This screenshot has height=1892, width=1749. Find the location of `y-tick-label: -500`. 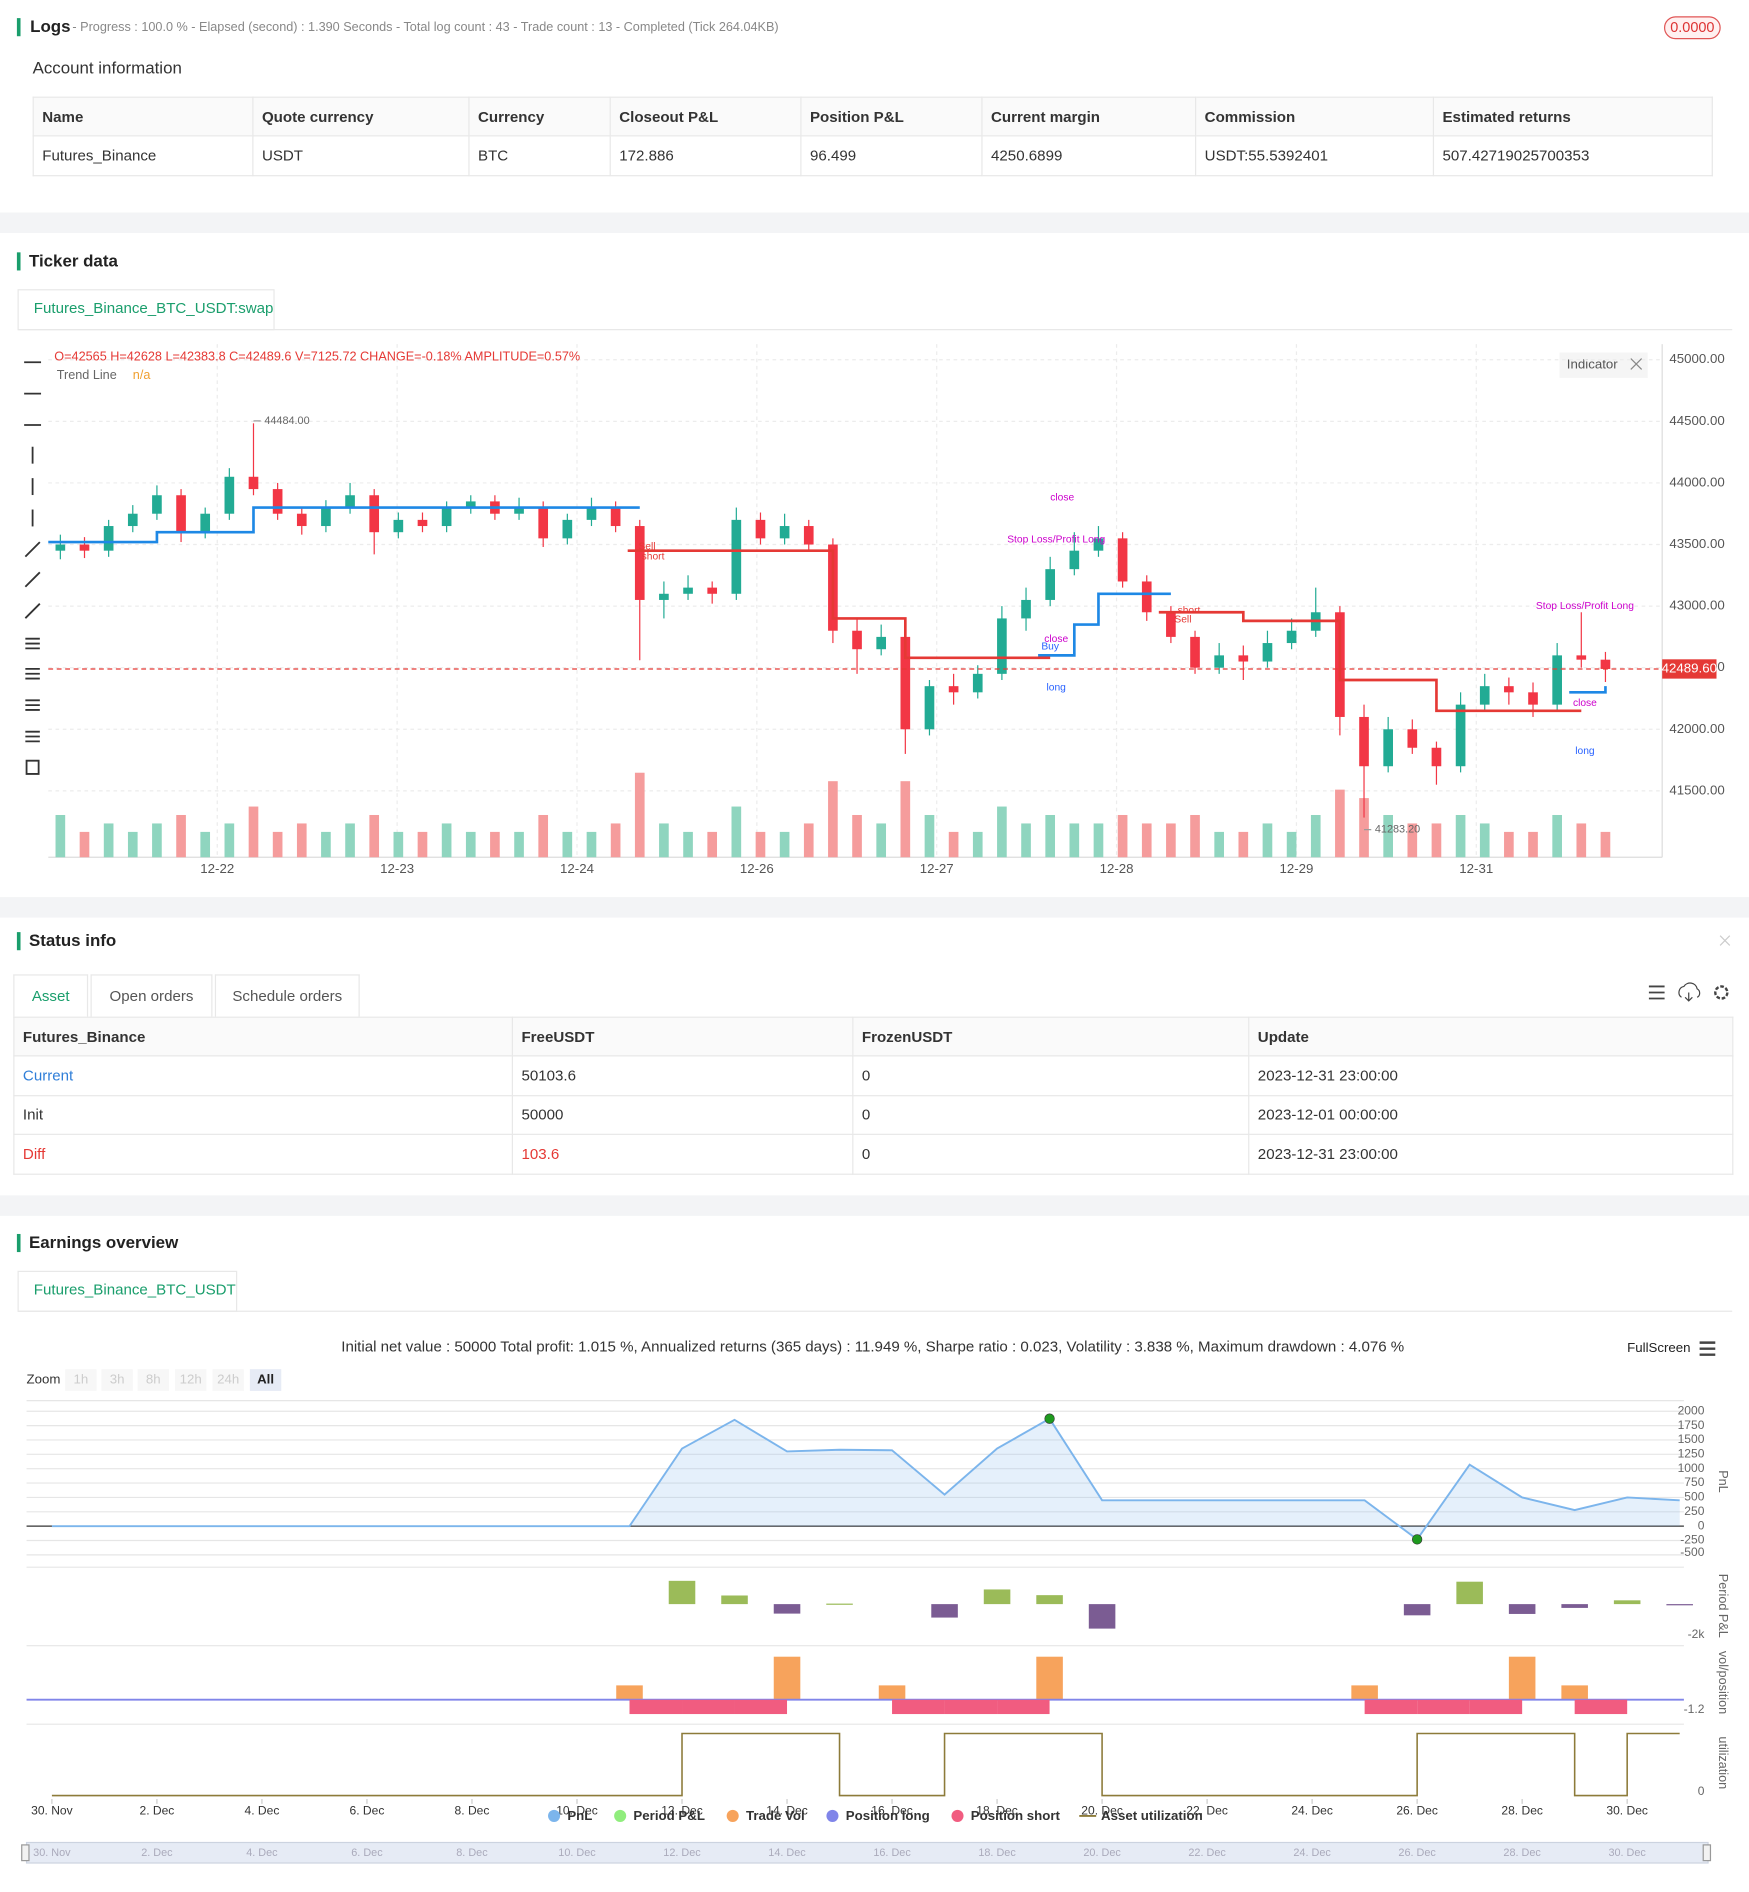

y-tick-label: -500 is located at coordinates (1692, 1552).